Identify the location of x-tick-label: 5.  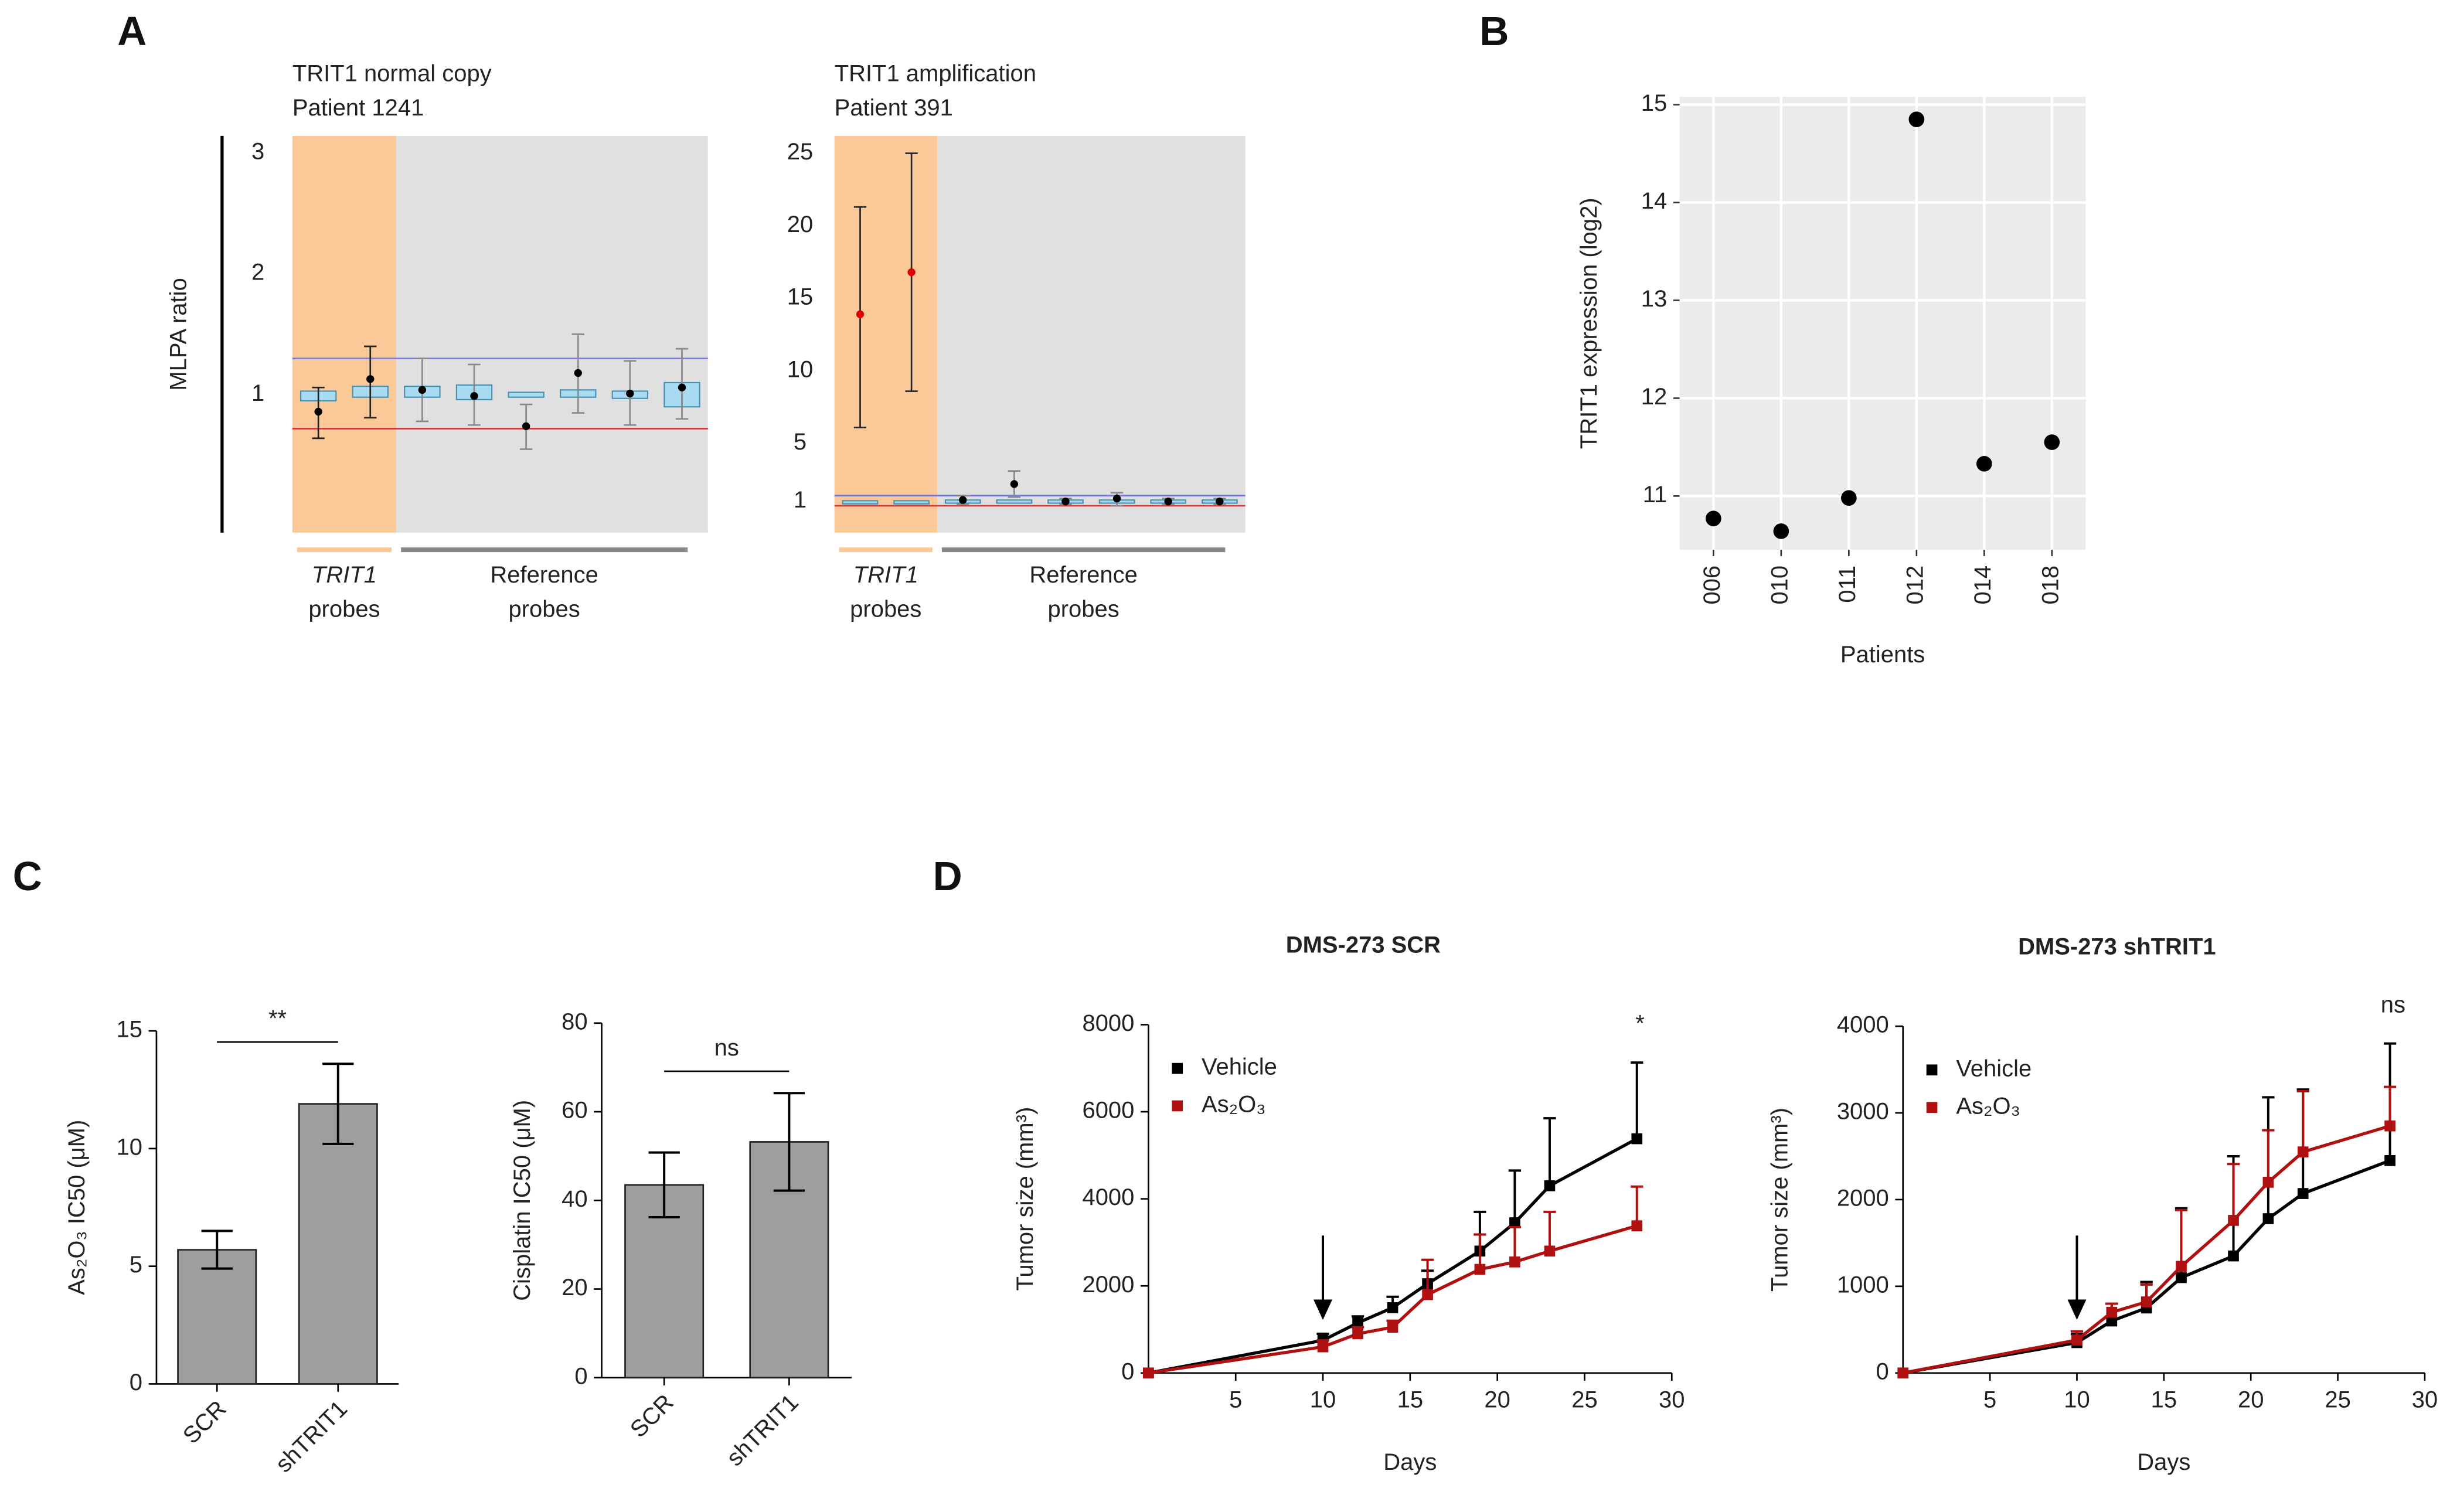
(1235, 1399).